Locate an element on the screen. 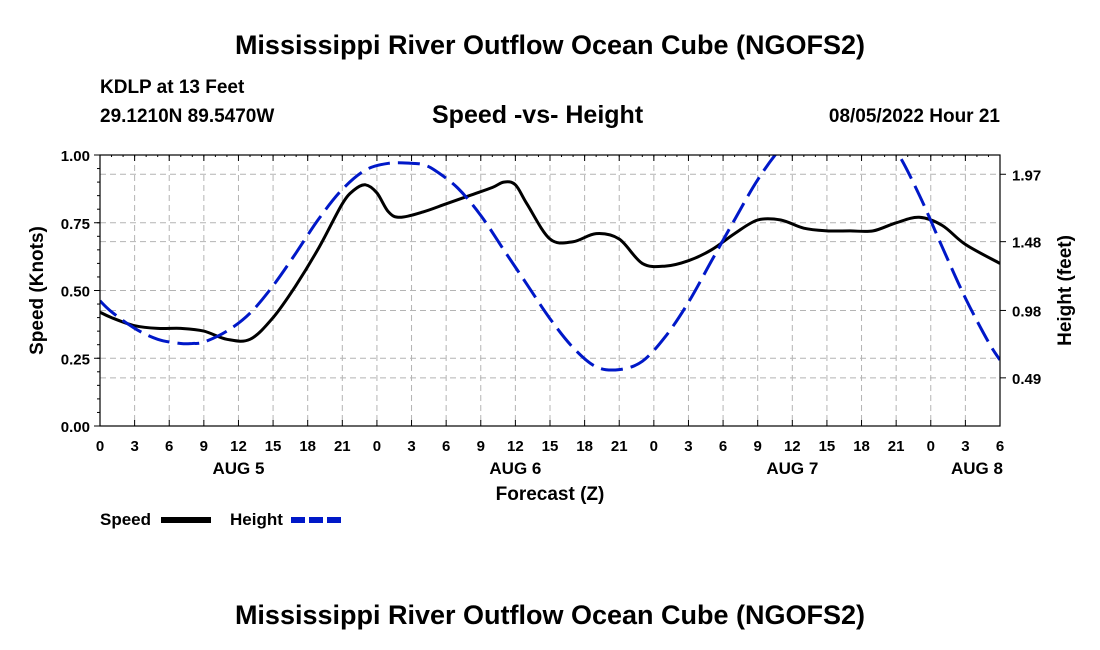 This screenshot has width=1100, height=650. date-label: AUG 8 is located at coordinates (977, 468).